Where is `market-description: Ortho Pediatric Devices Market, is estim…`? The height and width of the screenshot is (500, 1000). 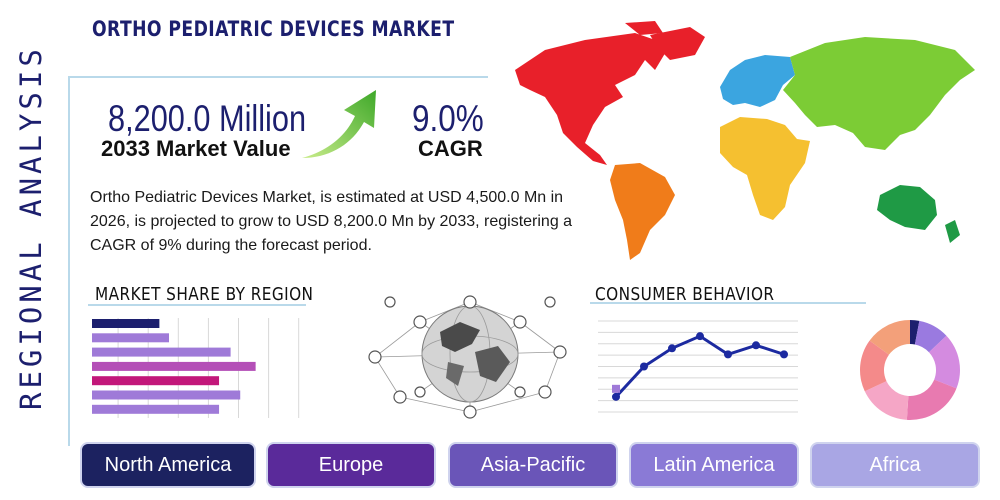 market-description: Ortho Pediatric Devices Market, is estim… is located at coordinates (331, 221).